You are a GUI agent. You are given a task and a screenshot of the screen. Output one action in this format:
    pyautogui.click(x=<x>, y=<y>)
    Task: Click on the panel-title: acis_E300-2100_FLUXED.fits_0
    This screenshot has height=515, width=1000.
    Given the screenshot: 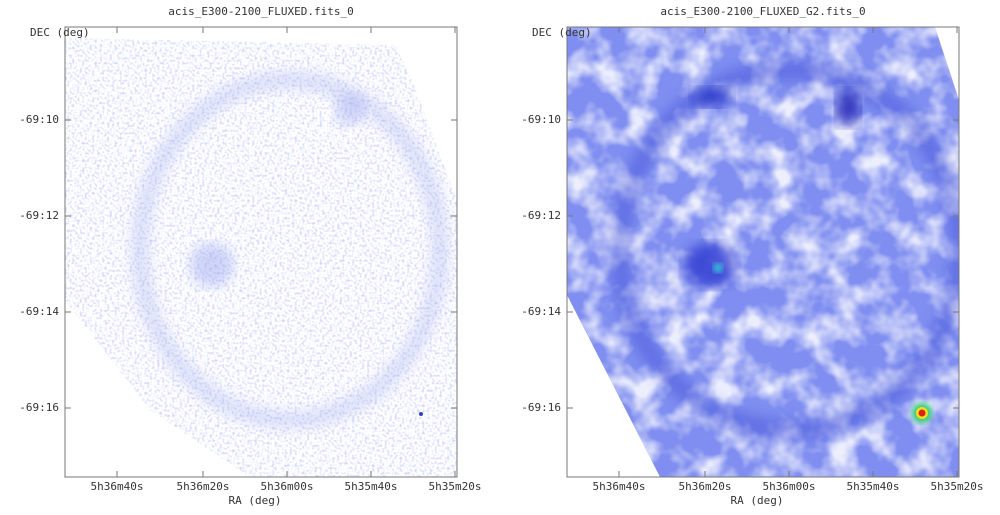 What is the action you would take?
    pyautogui.click(x=260, y=11)
    